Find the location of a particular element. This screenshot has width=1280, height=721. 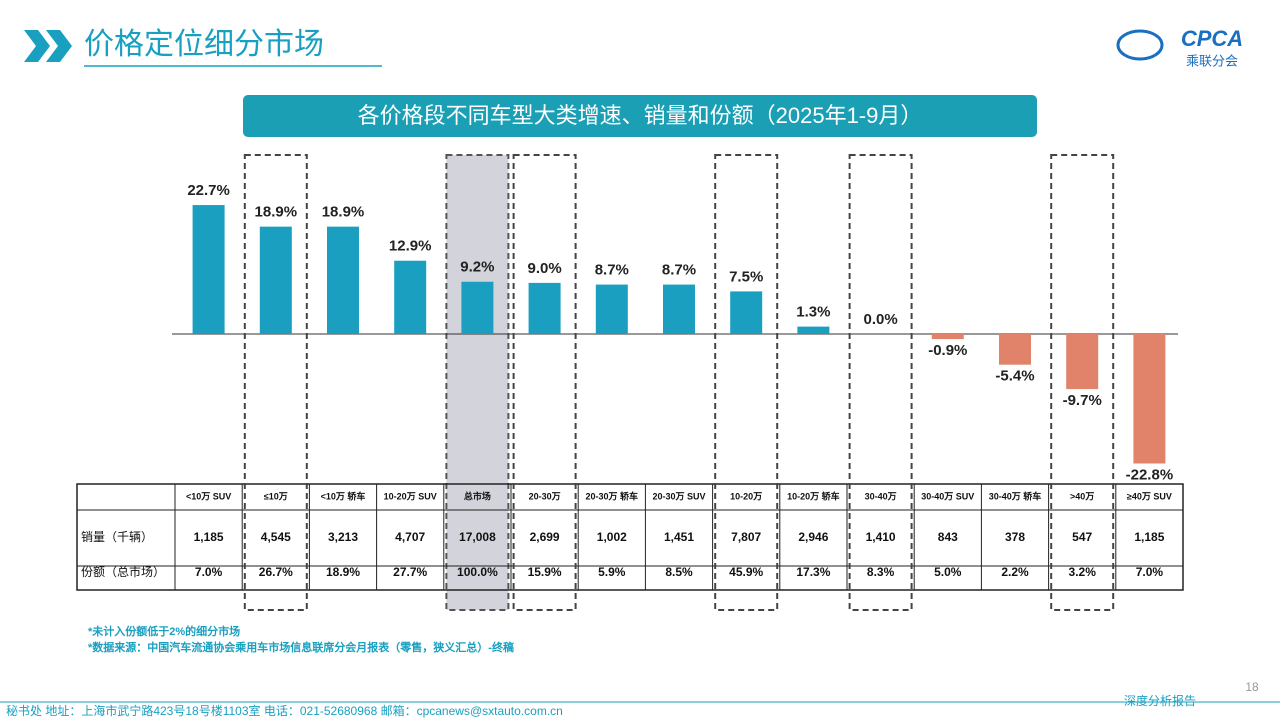

column-header: <10万 轿车 is located at coordinates (343, 495).